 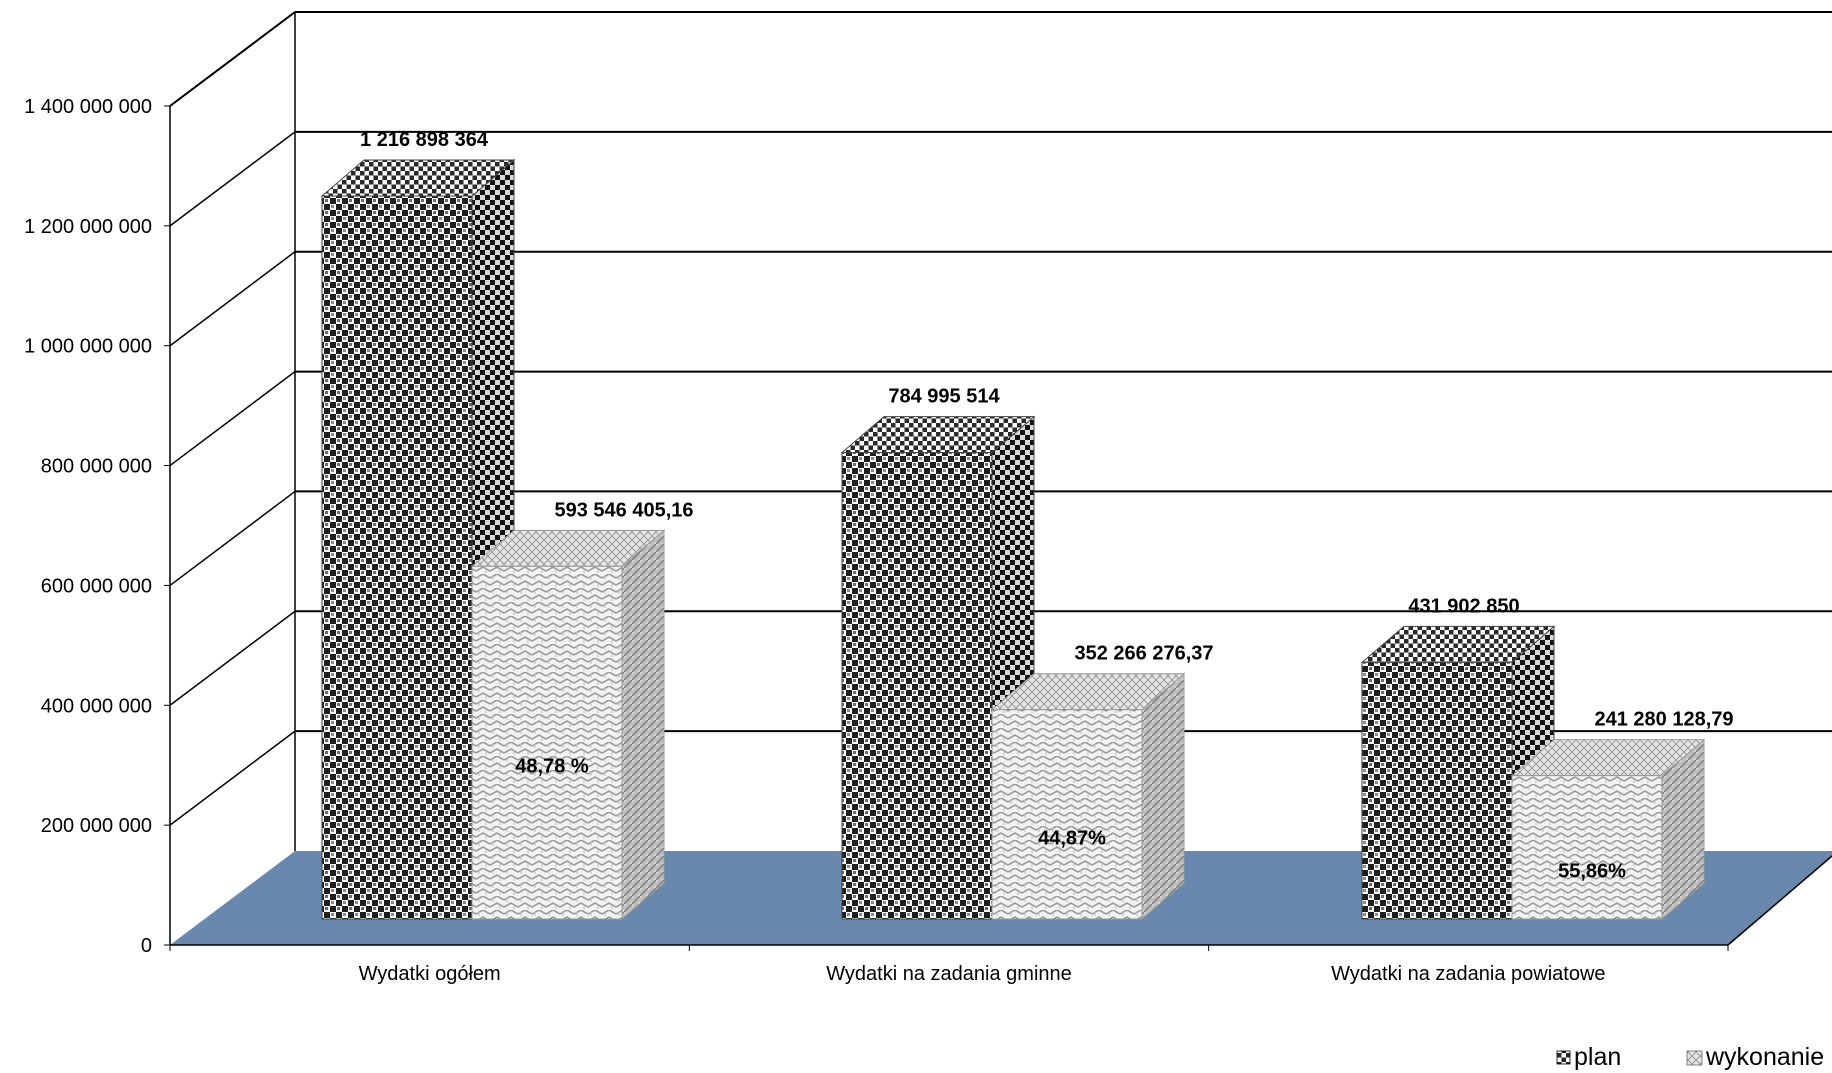 What do you see at coordinates (1072, 838) in the screenshot?
I see `data-label-percent: 44,87%` at bounding box center [1072, 838].